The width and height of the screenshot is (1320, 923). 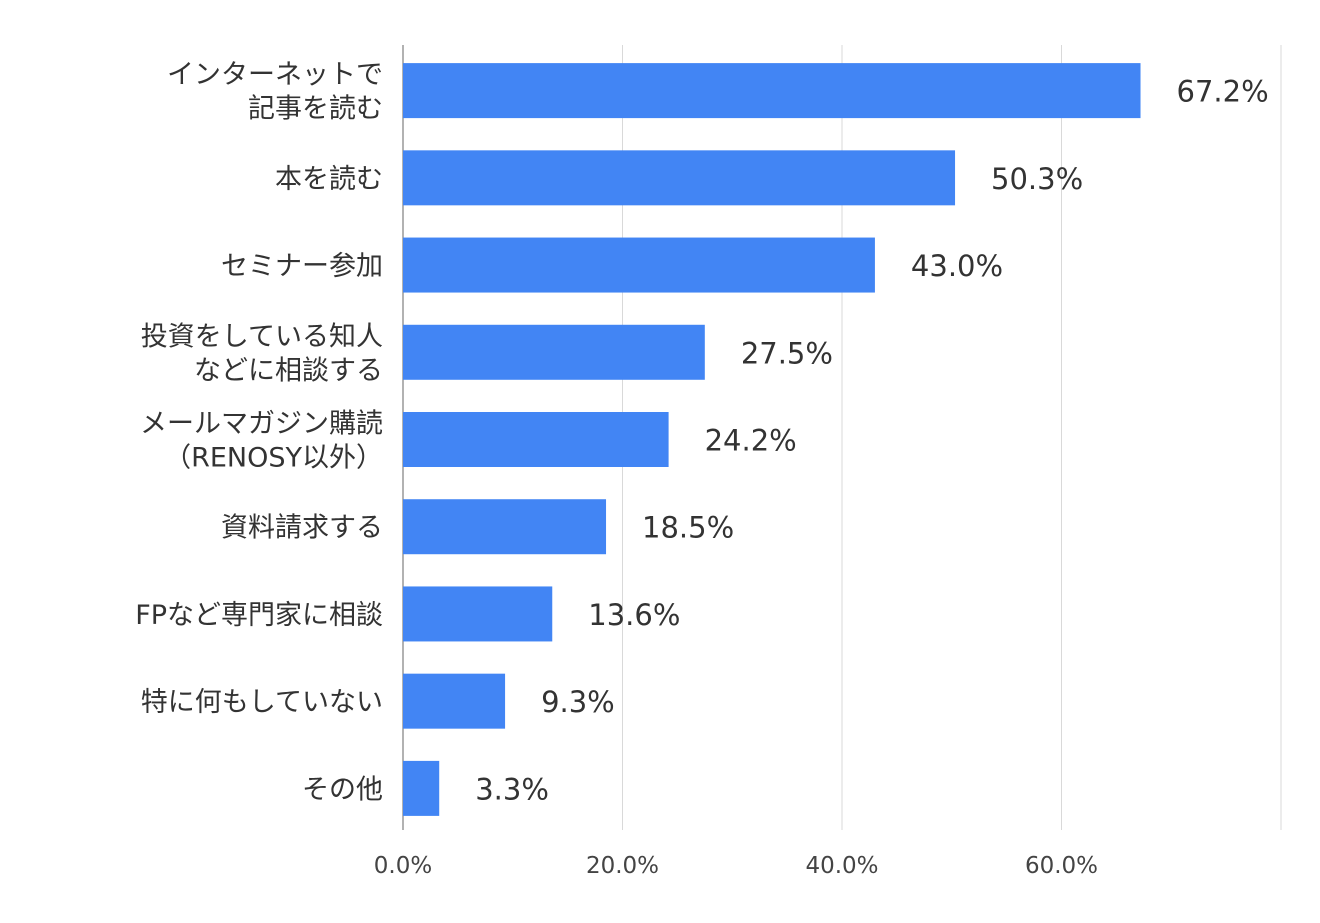 What do you see at coordinates (275, 75) in the screenshot?
I see `category-label: インターネットで` at bounding box center [275, 75].